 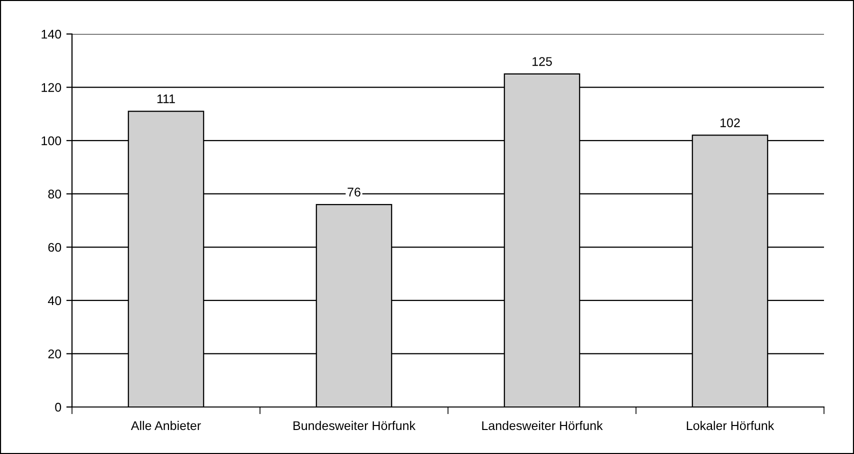 I want to click on y-tick-label: 40, so click(x=55, y=301).